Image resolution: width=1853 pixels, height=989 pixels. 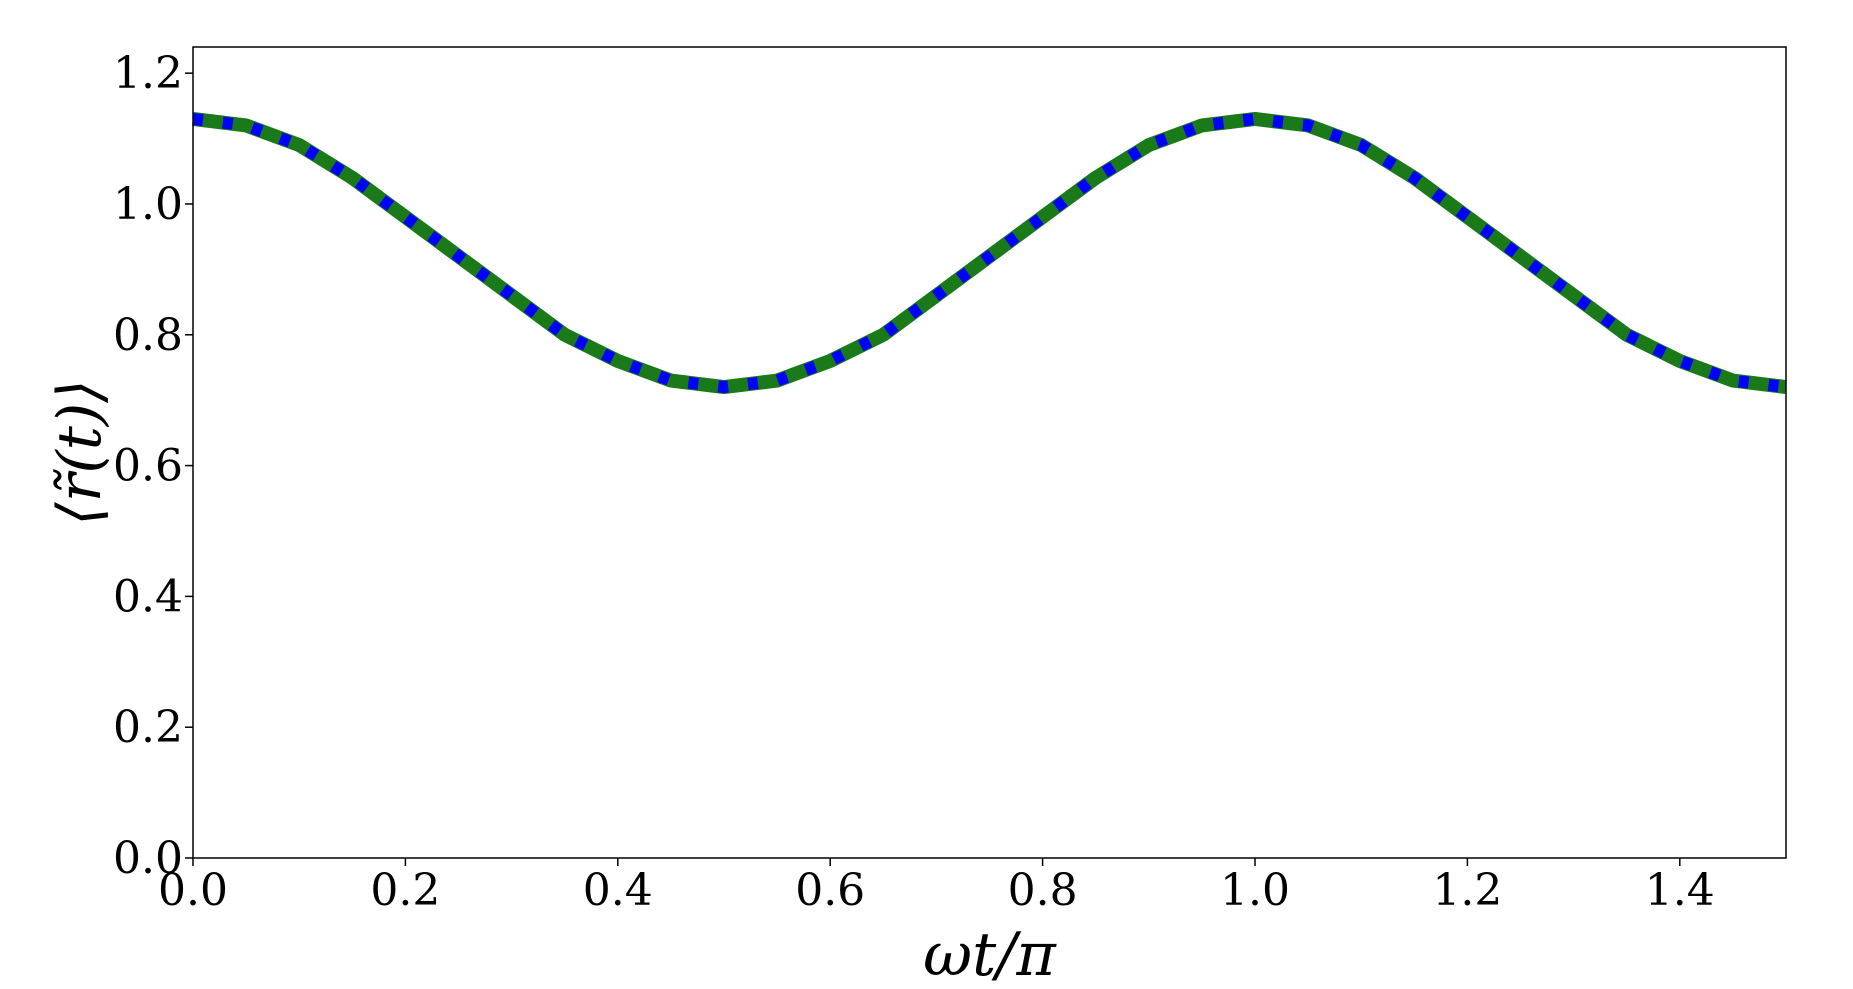 What do you see at coordinates (990, 954) in the screenshot?
I see `x-axis-label: ωt/π` at bounding box center [990, 954].